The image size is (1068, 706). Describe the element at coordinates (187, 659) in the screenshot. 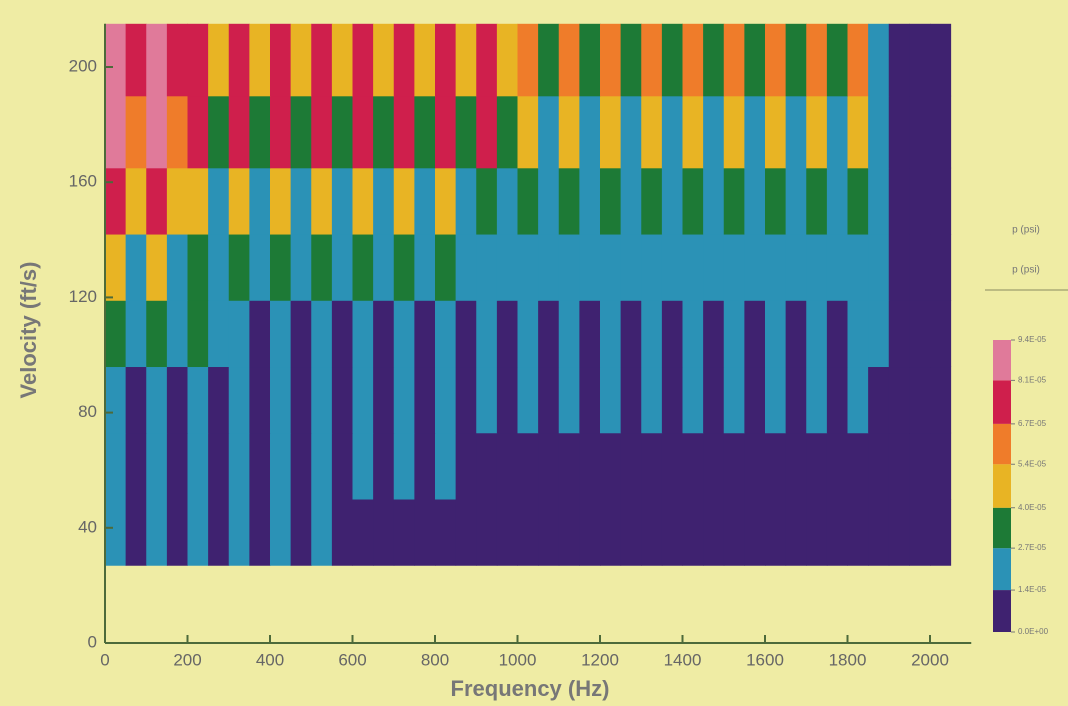

I see `x-tick-label: 200` at that location.